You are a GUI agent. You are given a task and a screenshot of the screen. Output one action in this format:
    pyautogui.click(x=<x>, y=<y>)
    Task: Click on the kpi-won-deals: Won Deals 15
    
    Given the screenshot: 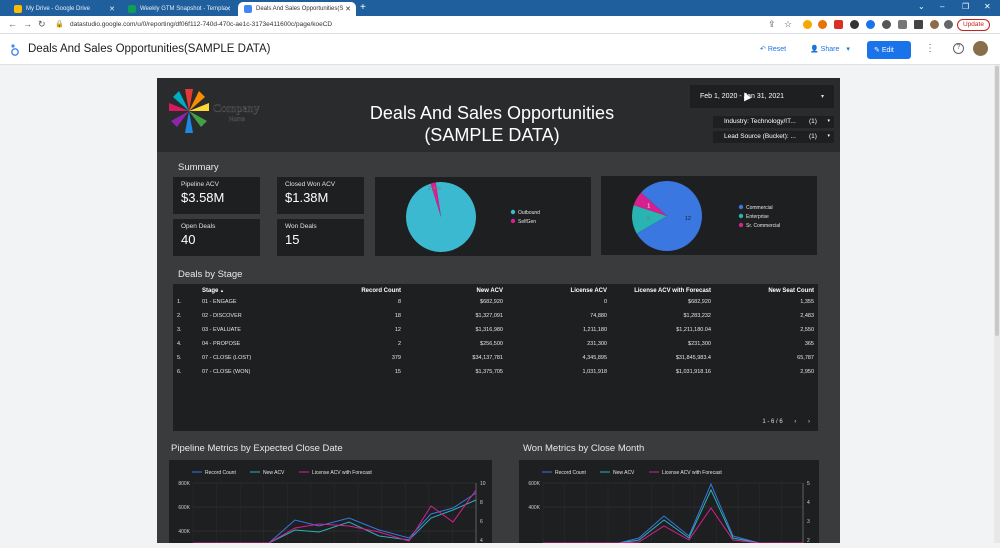 What is the action you would take?
    pyautogui.click(x=320, y=237)
    